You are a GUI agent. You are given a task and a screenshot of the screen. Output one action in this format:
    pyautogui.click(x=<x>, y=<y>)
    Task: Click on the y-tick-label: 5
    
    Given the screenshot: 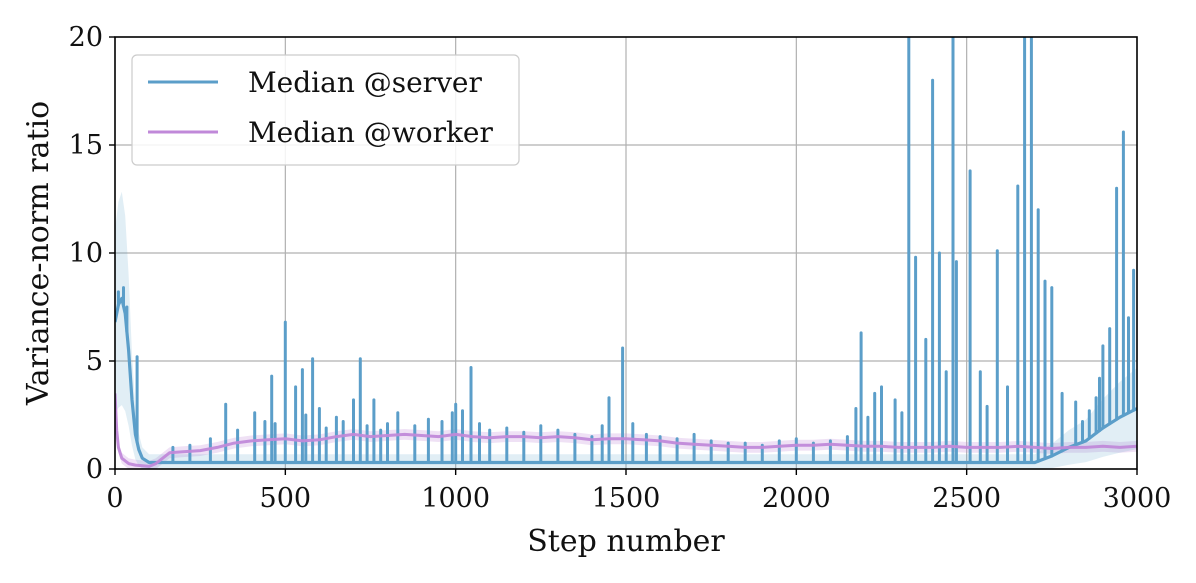 What is the action you would take?
    pyautogui.click(x=94, y=361)
    